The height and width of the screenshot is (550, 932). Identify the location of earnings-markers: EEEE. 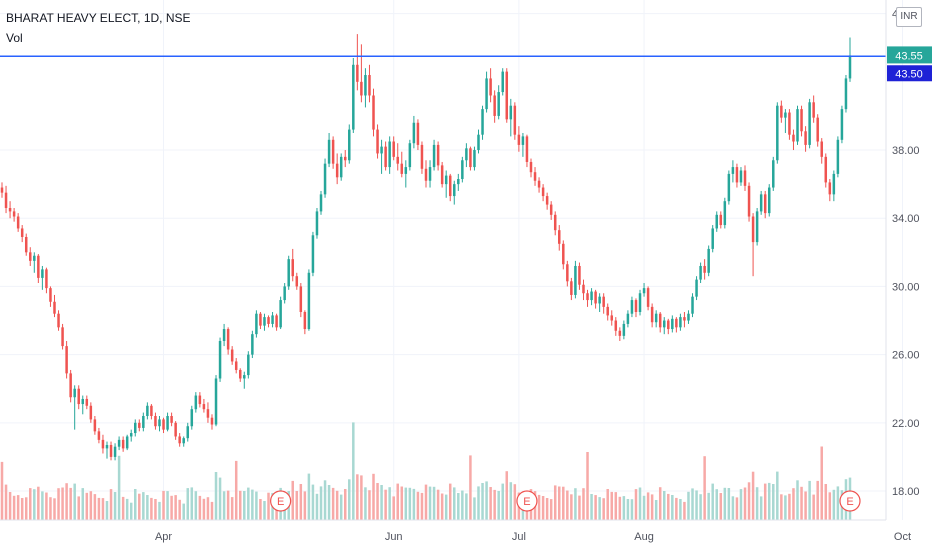
(601, 501).